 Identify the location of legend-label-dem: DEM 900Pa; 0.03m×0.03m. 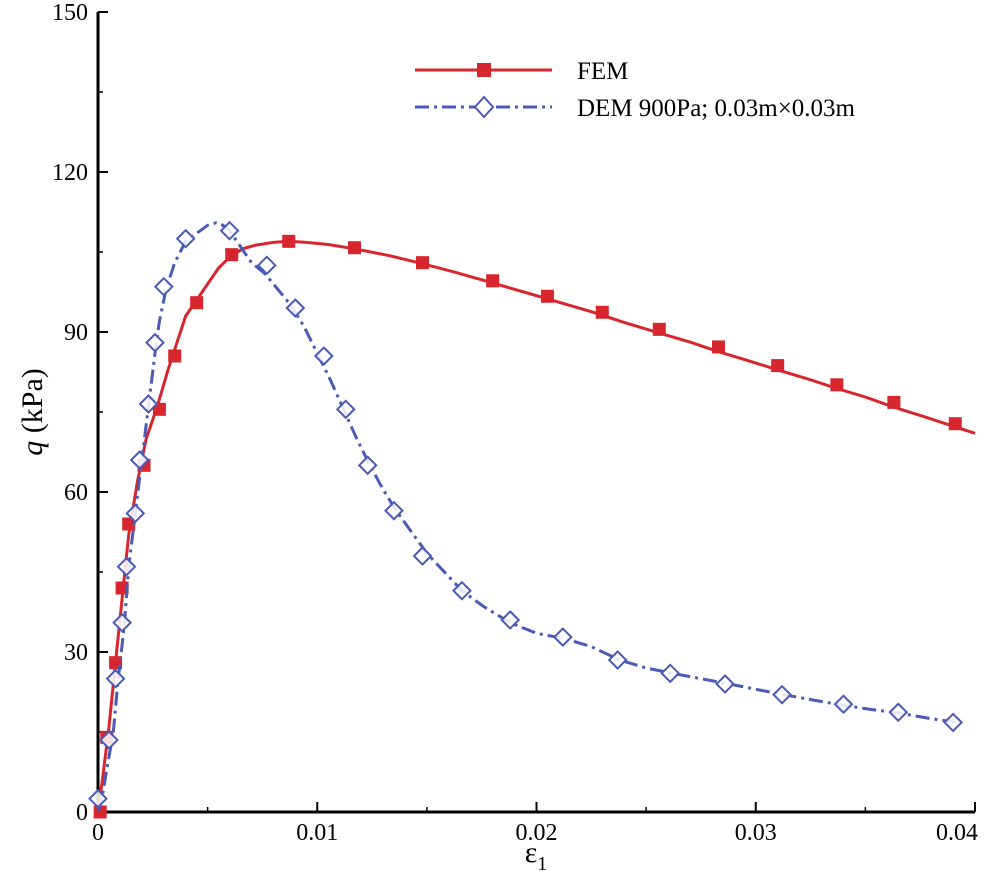
(716, 108).